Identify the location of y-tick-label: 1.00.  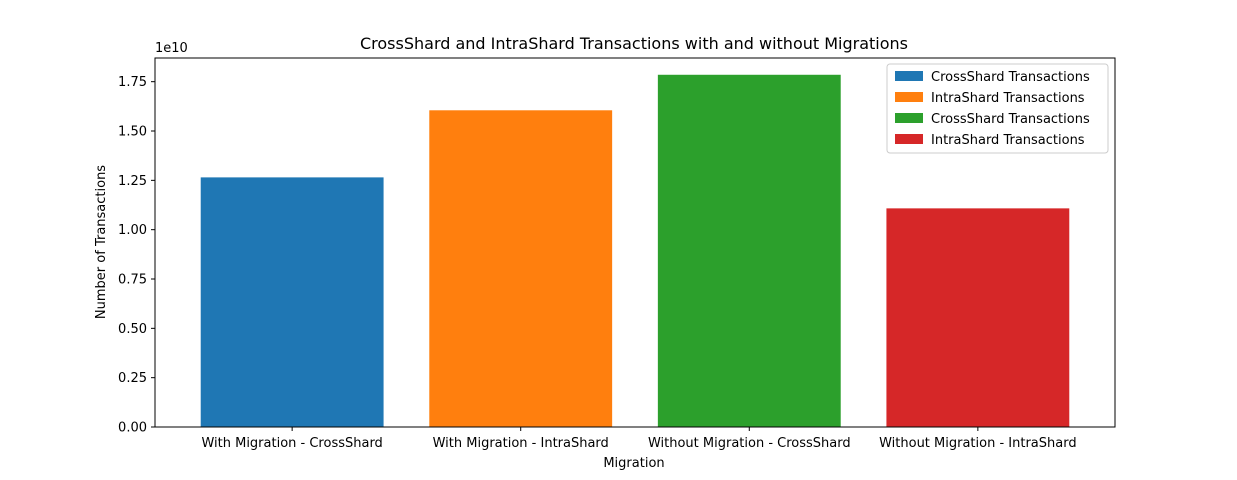
(132, 230).